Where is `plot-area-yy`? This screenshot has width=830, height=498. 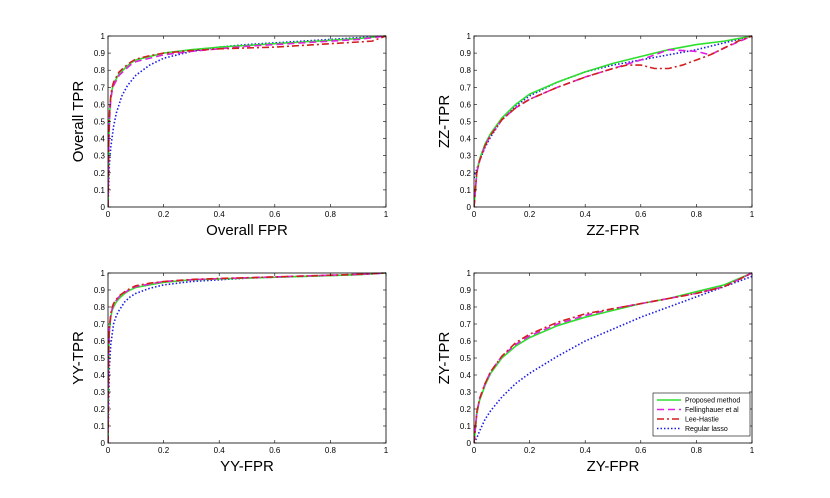
plot-area-yy is located at coordinates (247, 358).